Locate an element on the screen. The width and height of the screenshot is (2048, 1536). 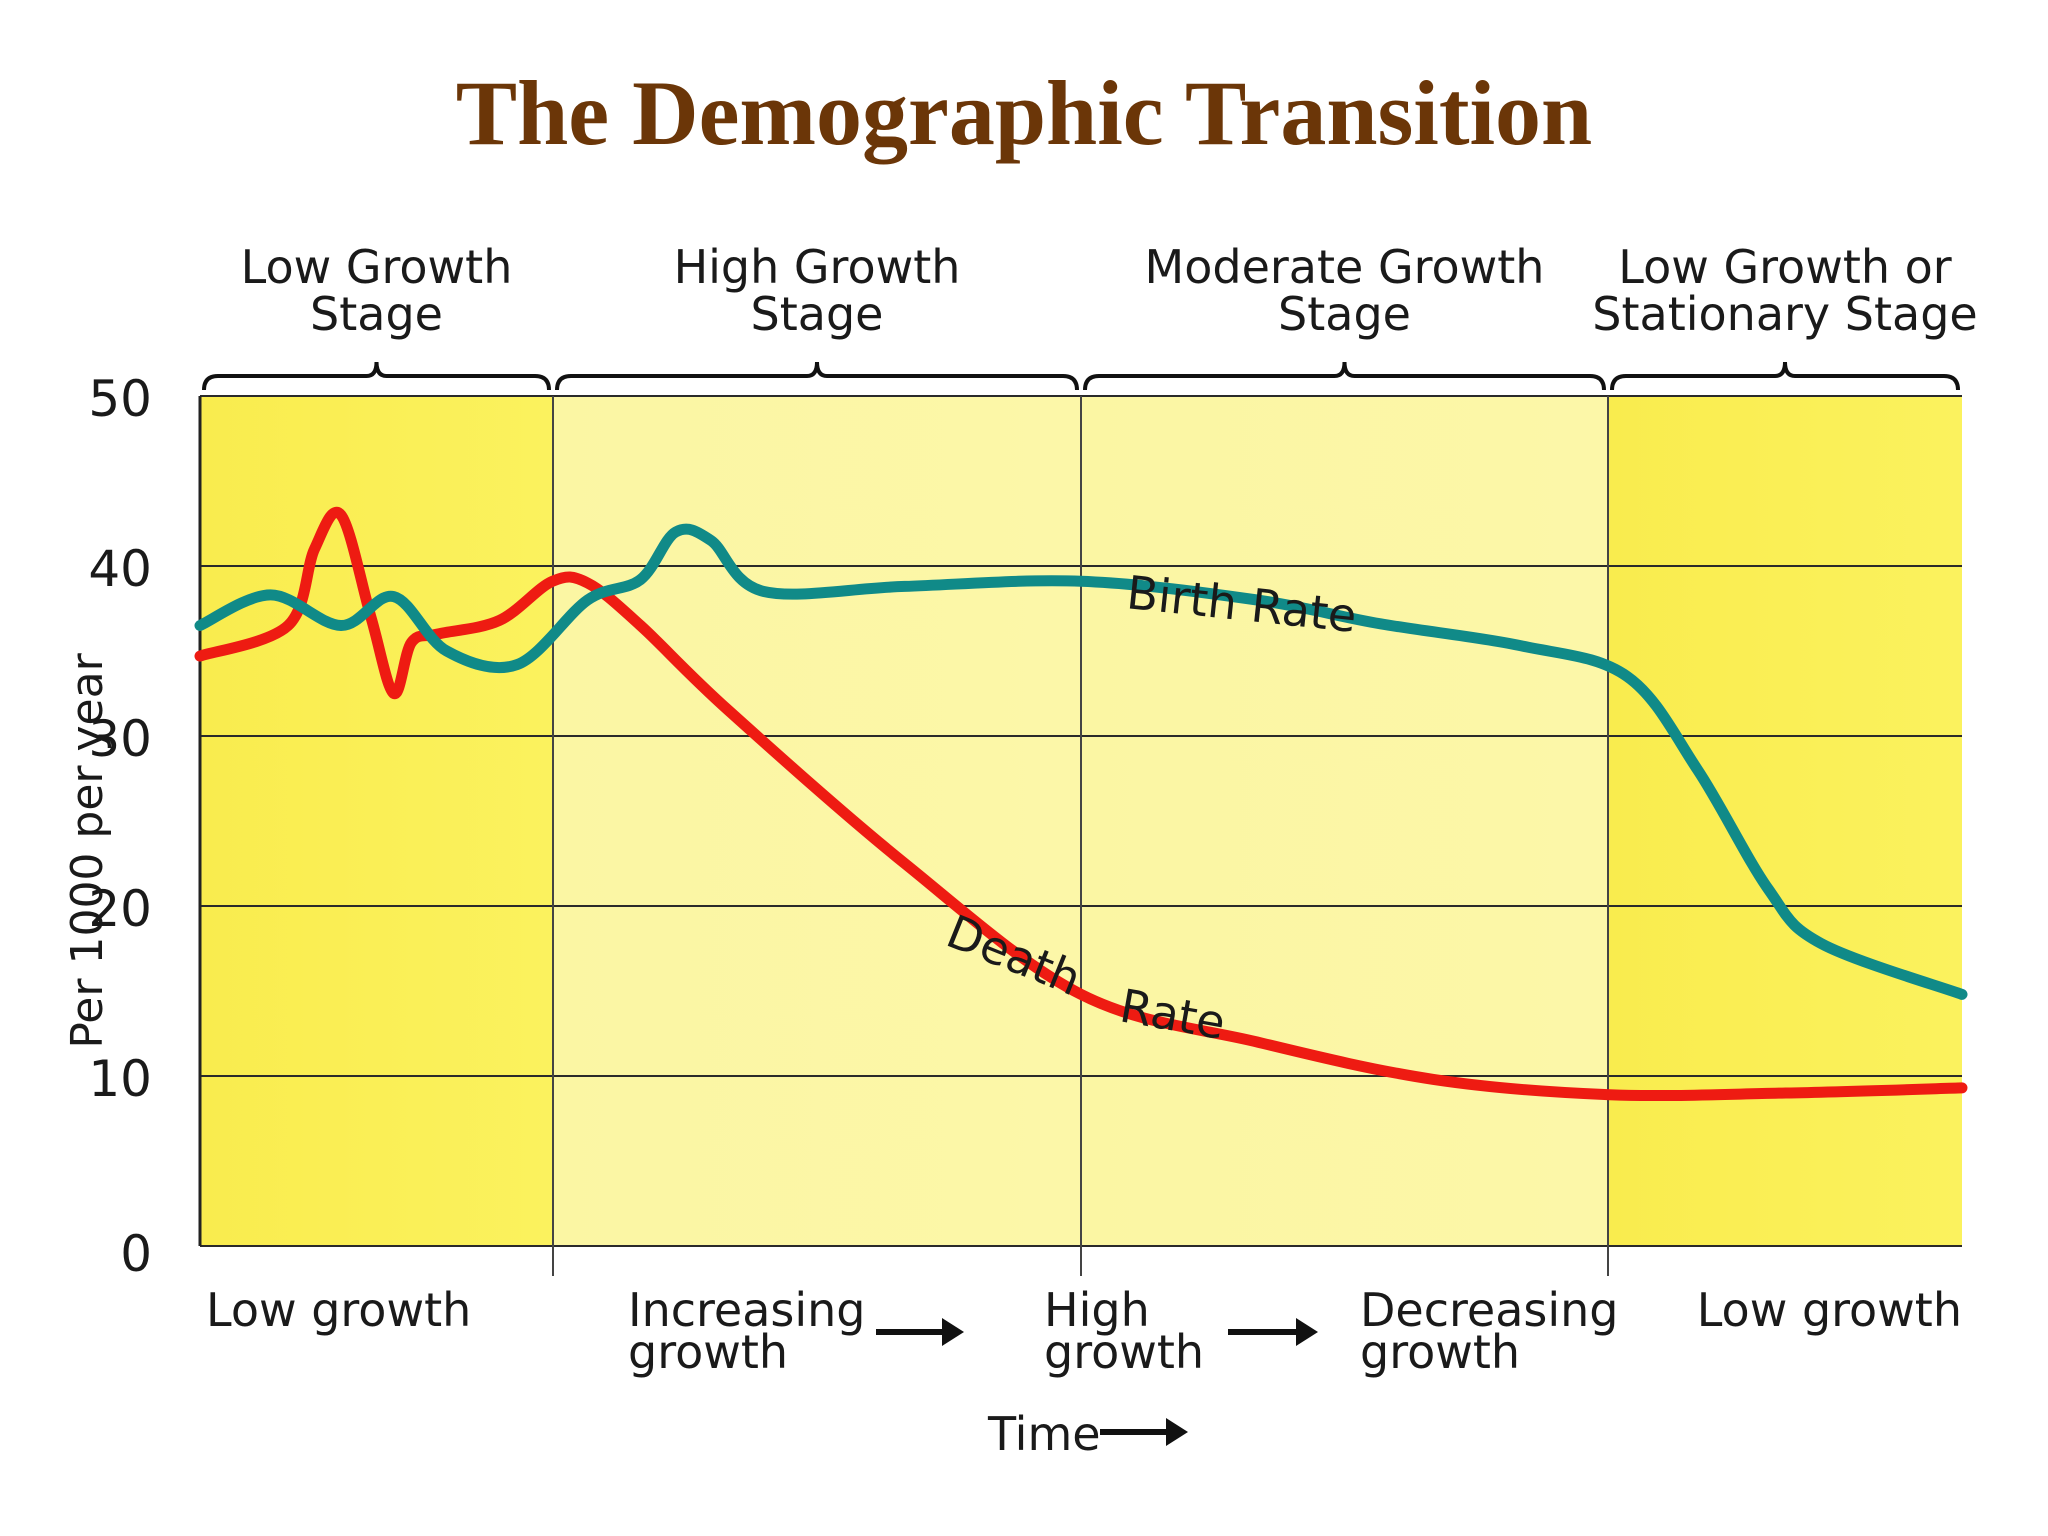
page-title: The Demographic Transition is located at coordinates (1024, 113).